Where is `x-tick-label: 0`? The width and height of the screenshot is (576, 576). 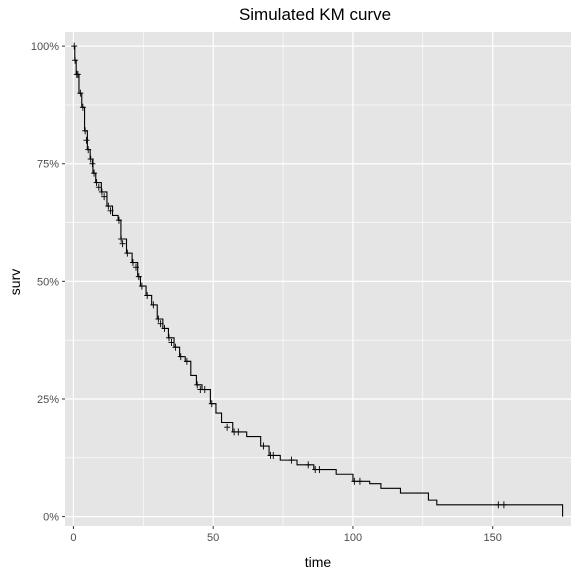 x-tick-label: 0 is located at coordinates (73, 538).